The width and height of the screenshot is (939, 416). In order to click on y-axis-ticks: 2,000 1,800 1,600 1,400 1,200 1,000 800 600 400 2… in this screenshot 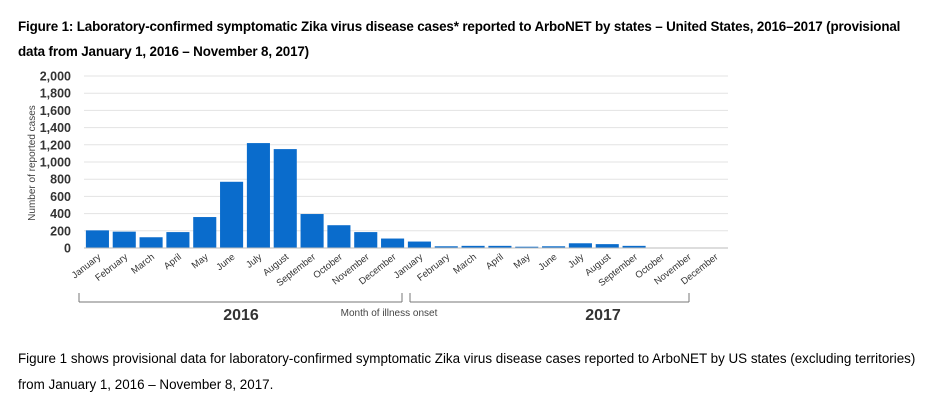, I will do `click(55, 163)`.